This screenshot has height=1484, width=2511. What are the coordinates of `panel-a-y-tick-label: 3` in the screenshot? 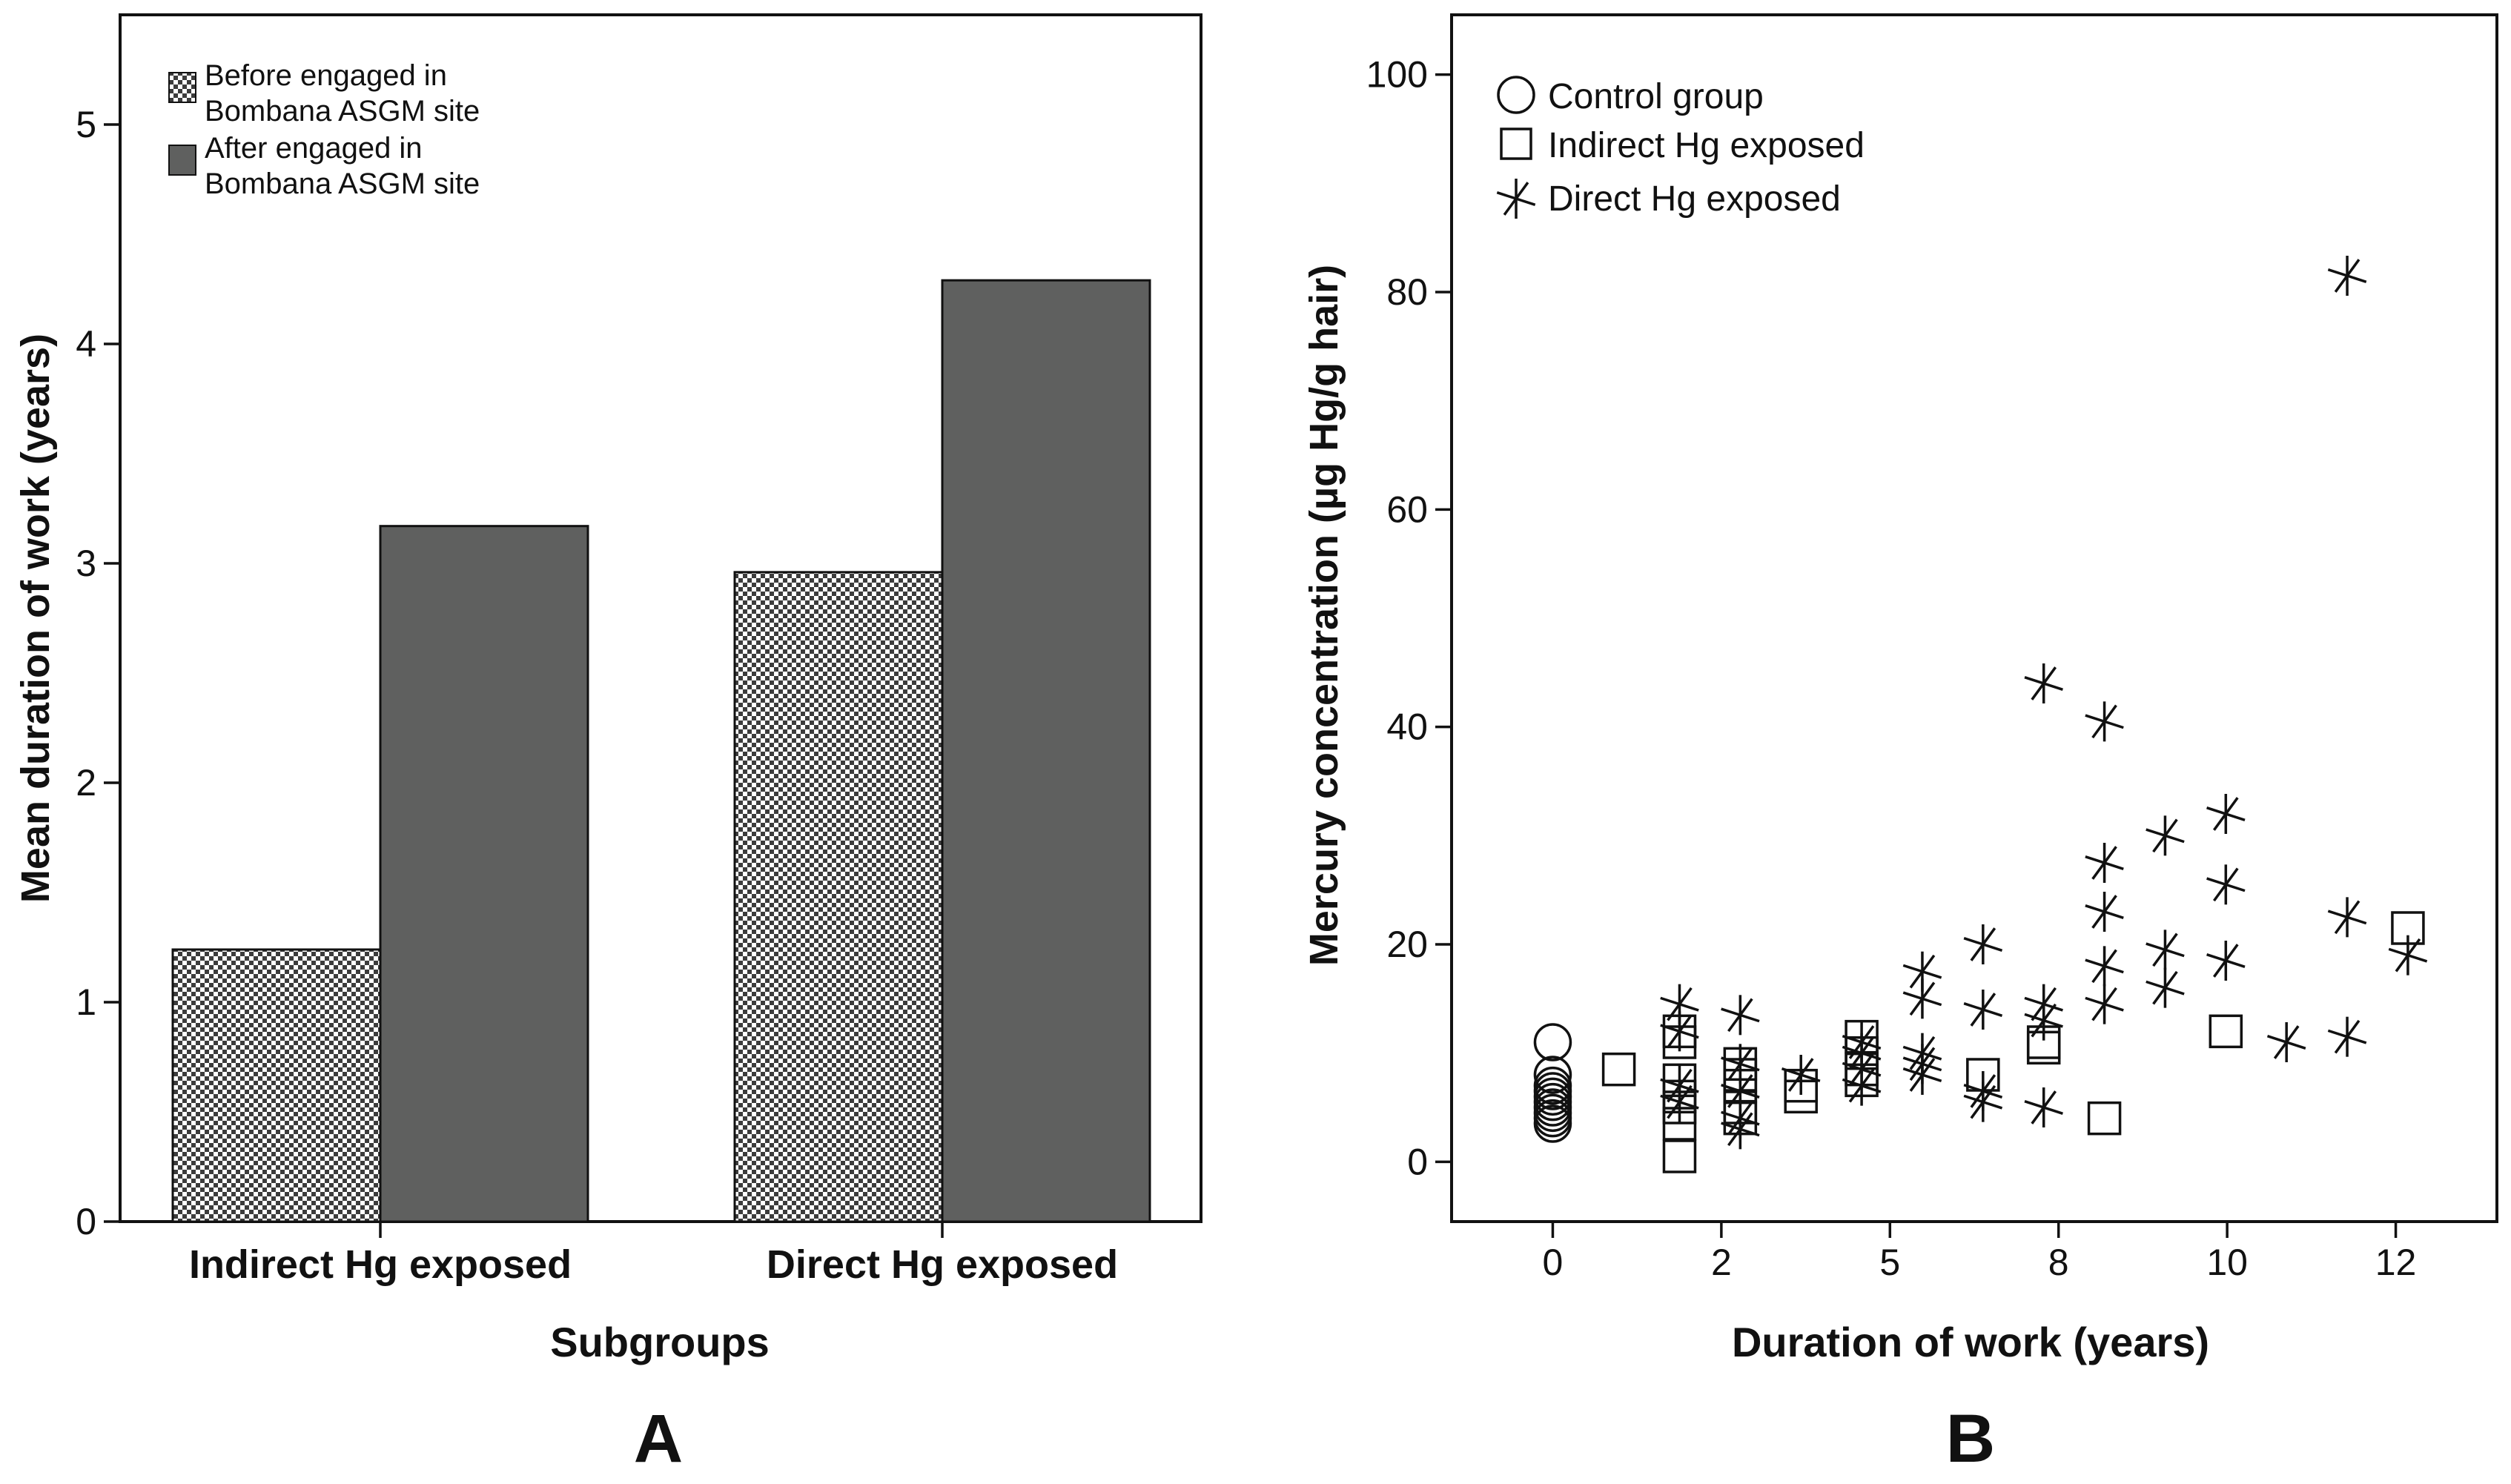 It's located at (86, 563).